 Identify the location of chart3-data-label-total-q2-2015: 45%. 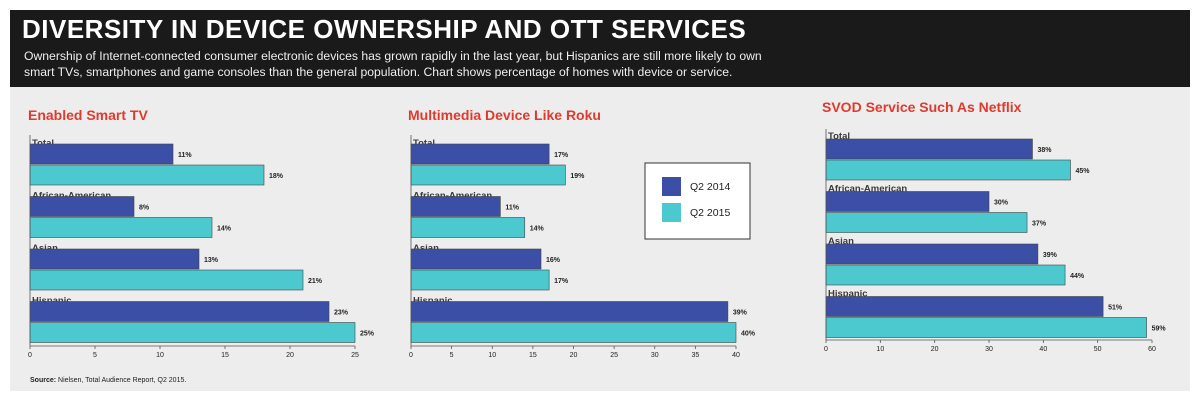
(1083, 171).